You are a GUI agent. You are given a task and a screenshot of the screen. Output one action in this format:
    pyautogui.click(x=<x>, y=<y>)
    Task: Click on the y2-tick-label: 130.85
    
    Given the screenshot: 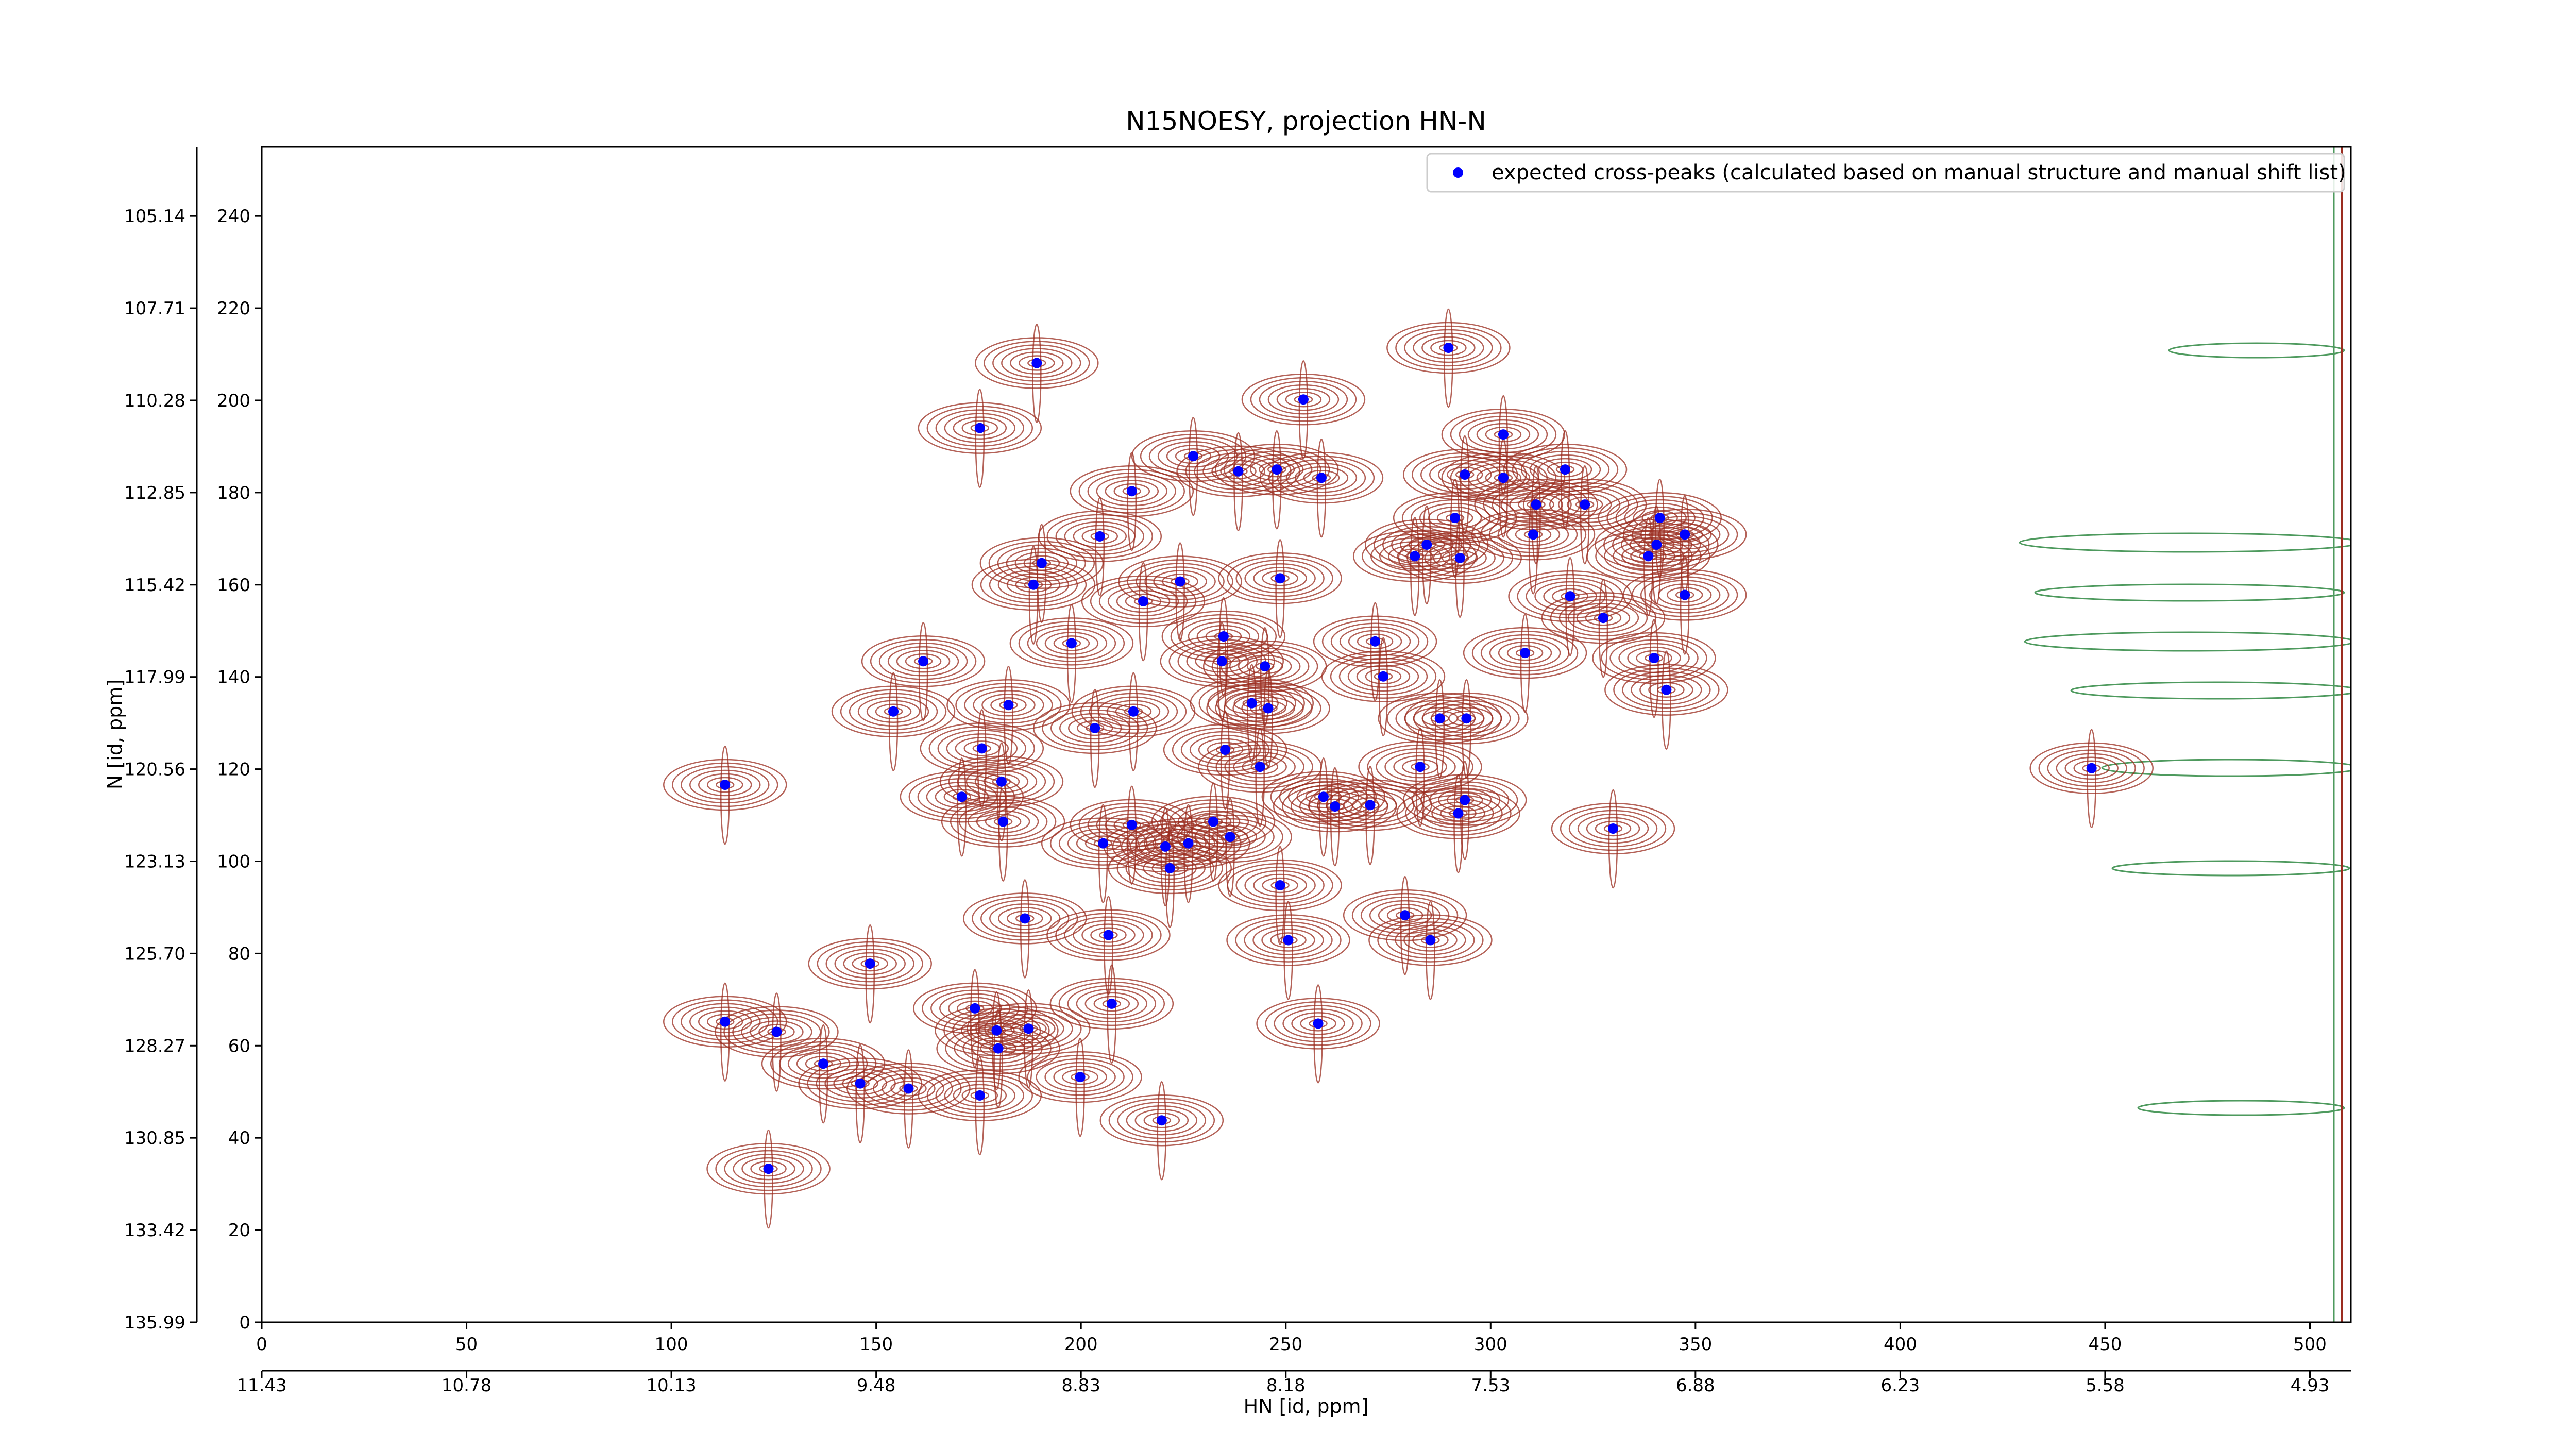 What is the action you would take?
    pyautogui.click(x=154, y=1138)
    